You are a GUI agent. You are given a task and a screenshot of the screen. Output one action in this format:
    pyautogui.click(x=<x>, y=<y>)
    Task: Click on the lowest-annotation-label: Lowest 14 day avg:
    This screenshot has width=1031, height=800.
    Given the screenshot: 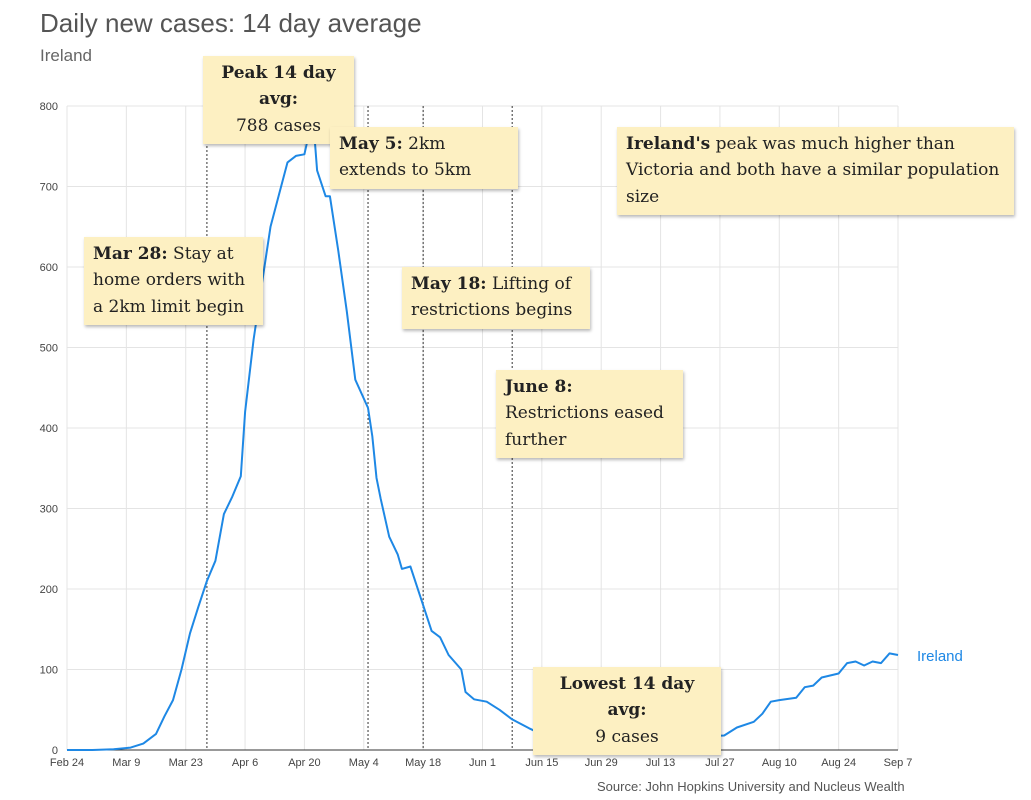 What is the action you would take?
    pyautogui.click(x=627, y=697)
    